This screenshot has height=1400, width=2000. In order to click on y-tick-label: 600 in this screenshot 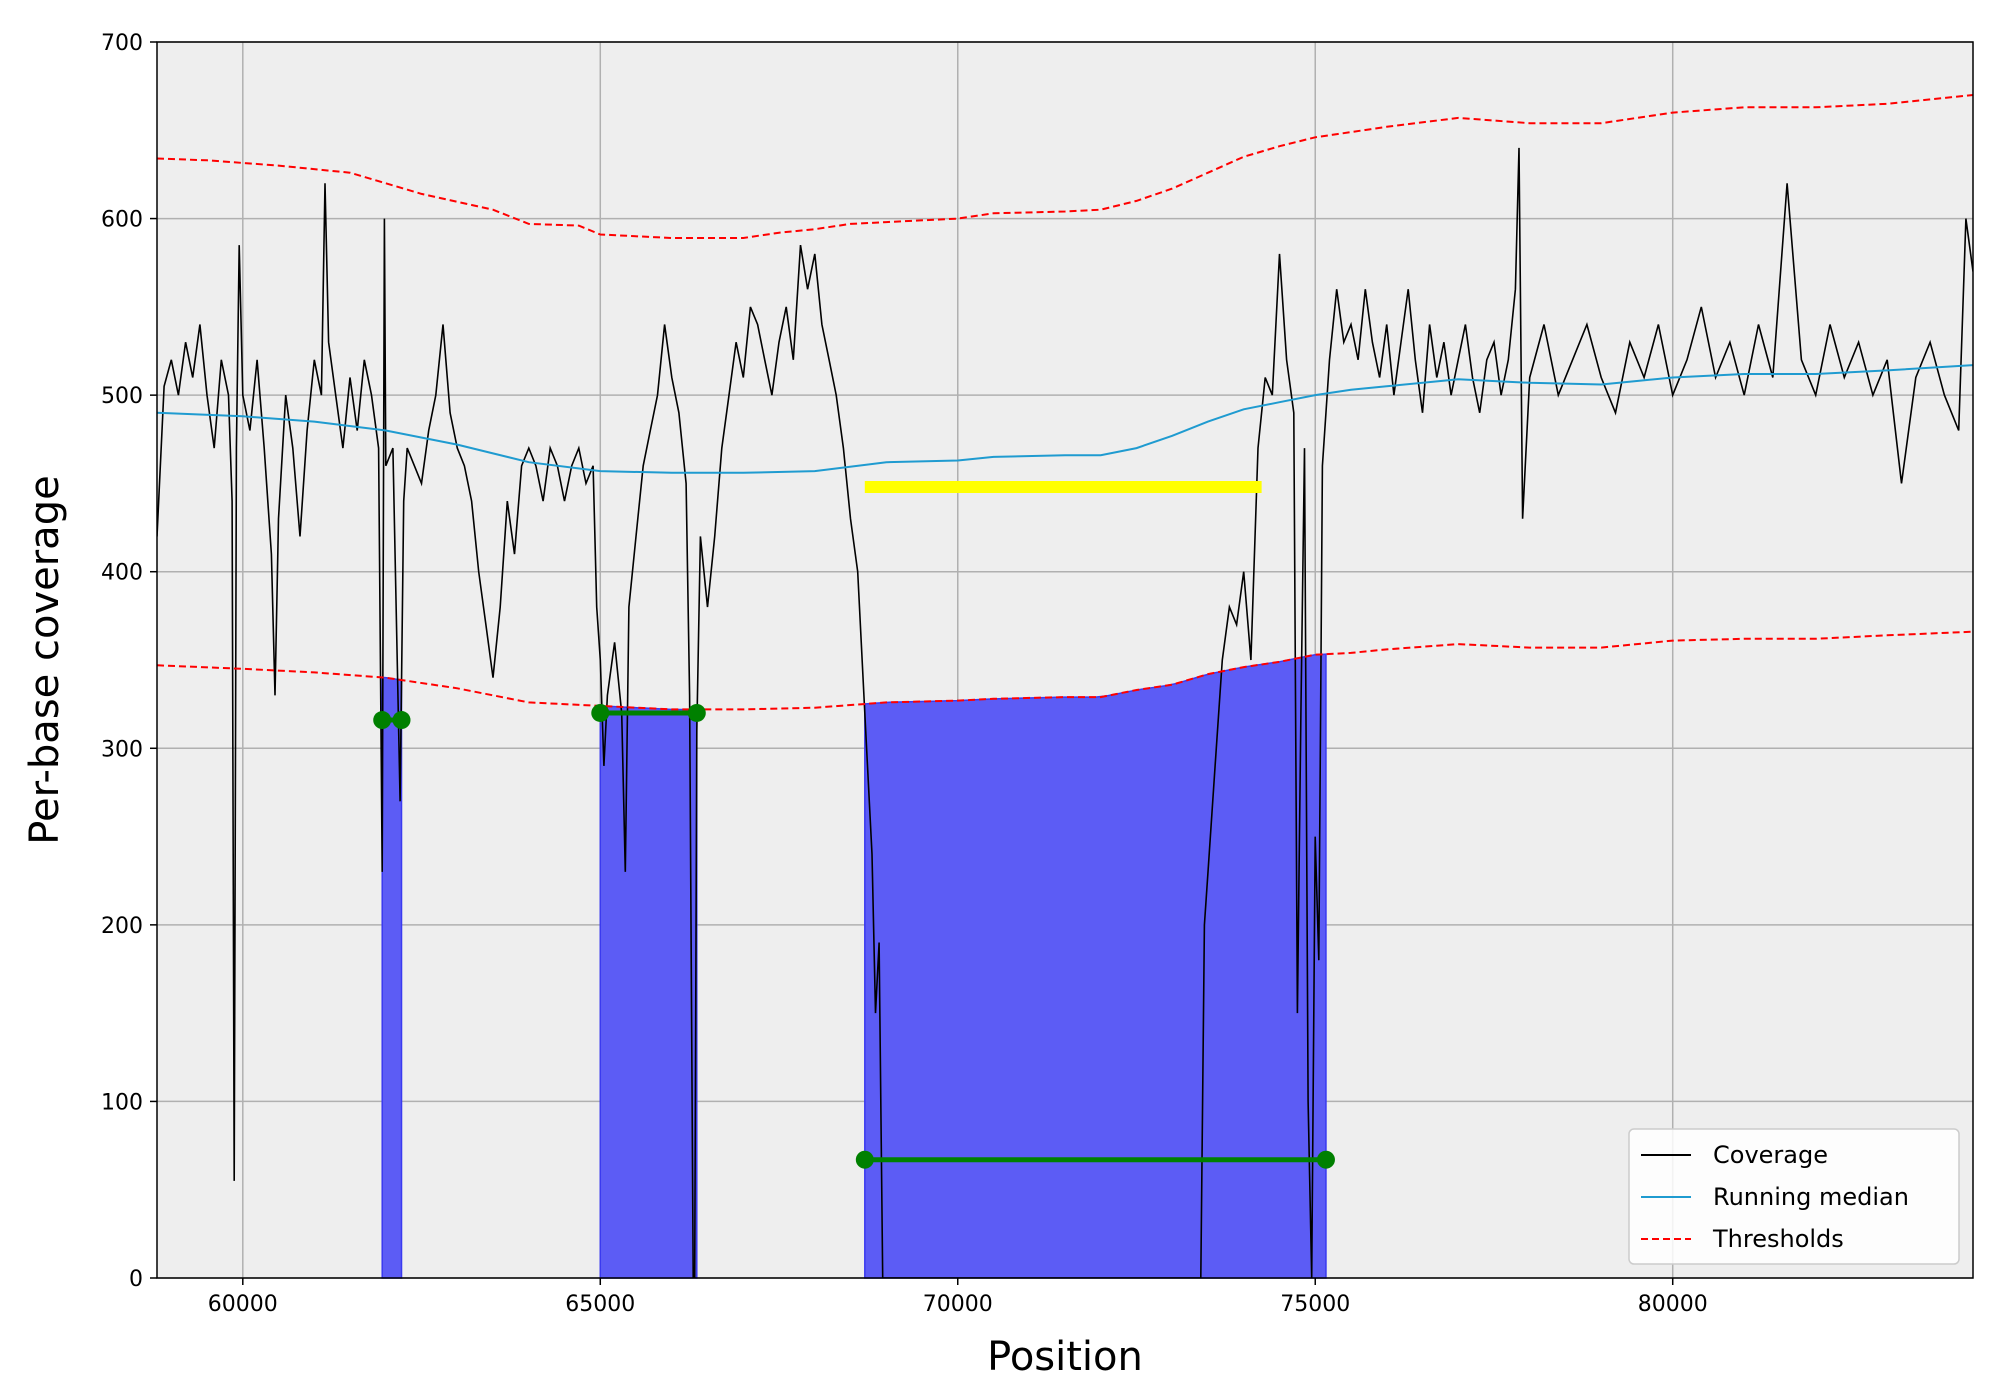, I will do `click(122, 220)`.